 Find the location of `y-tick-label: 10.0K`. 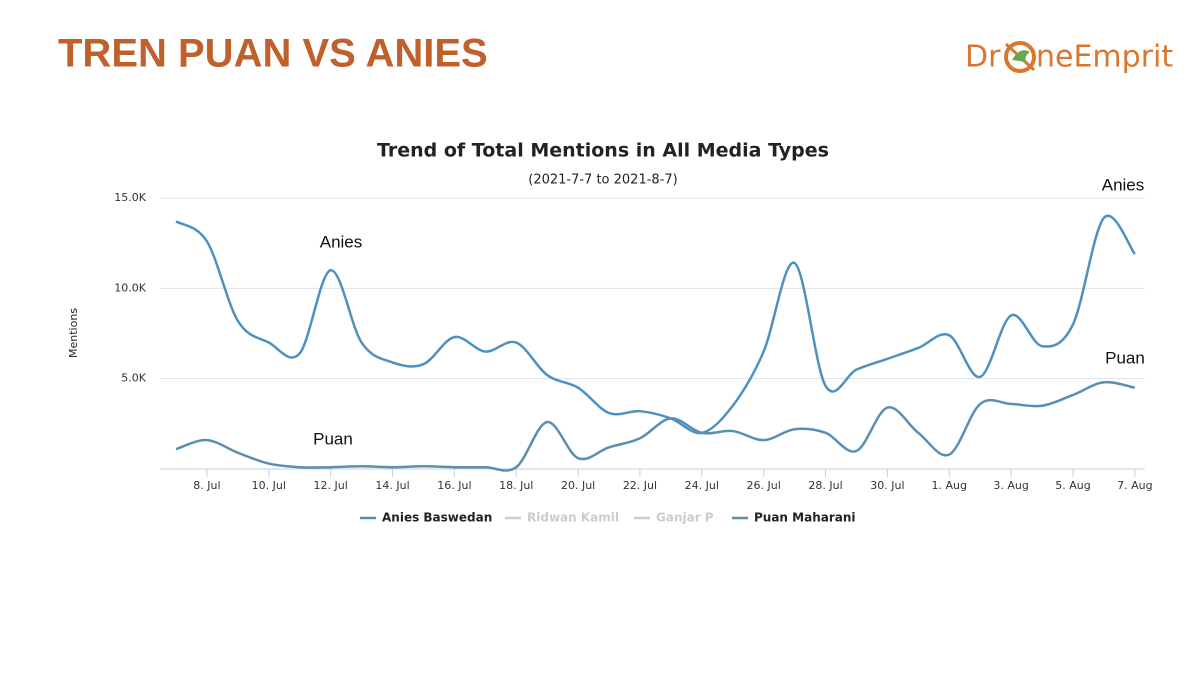

y-tick-label: 10.0K is located at coordinates (130, 287).